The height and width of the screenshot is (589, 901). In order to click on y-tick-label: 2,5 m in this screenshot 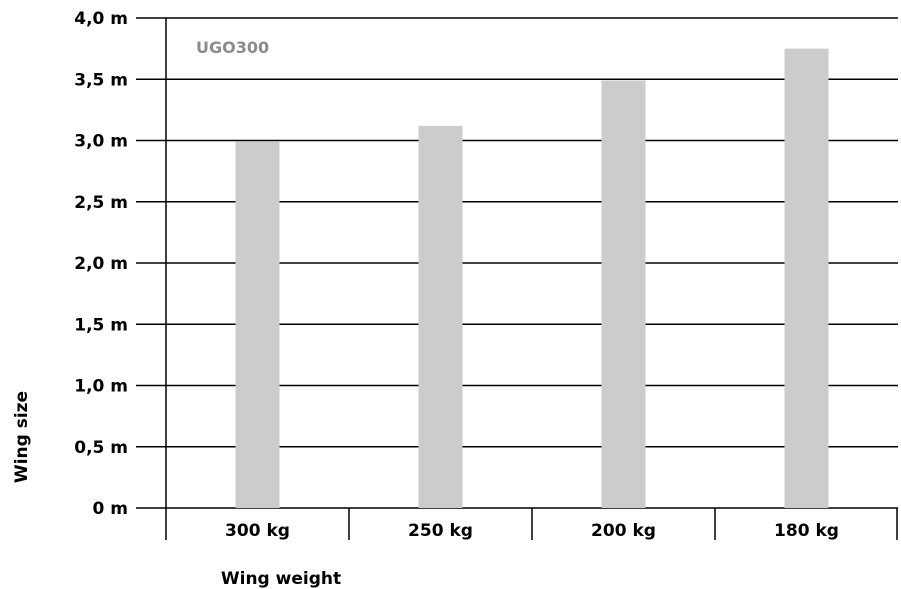, I will do `click(101, 203)`.